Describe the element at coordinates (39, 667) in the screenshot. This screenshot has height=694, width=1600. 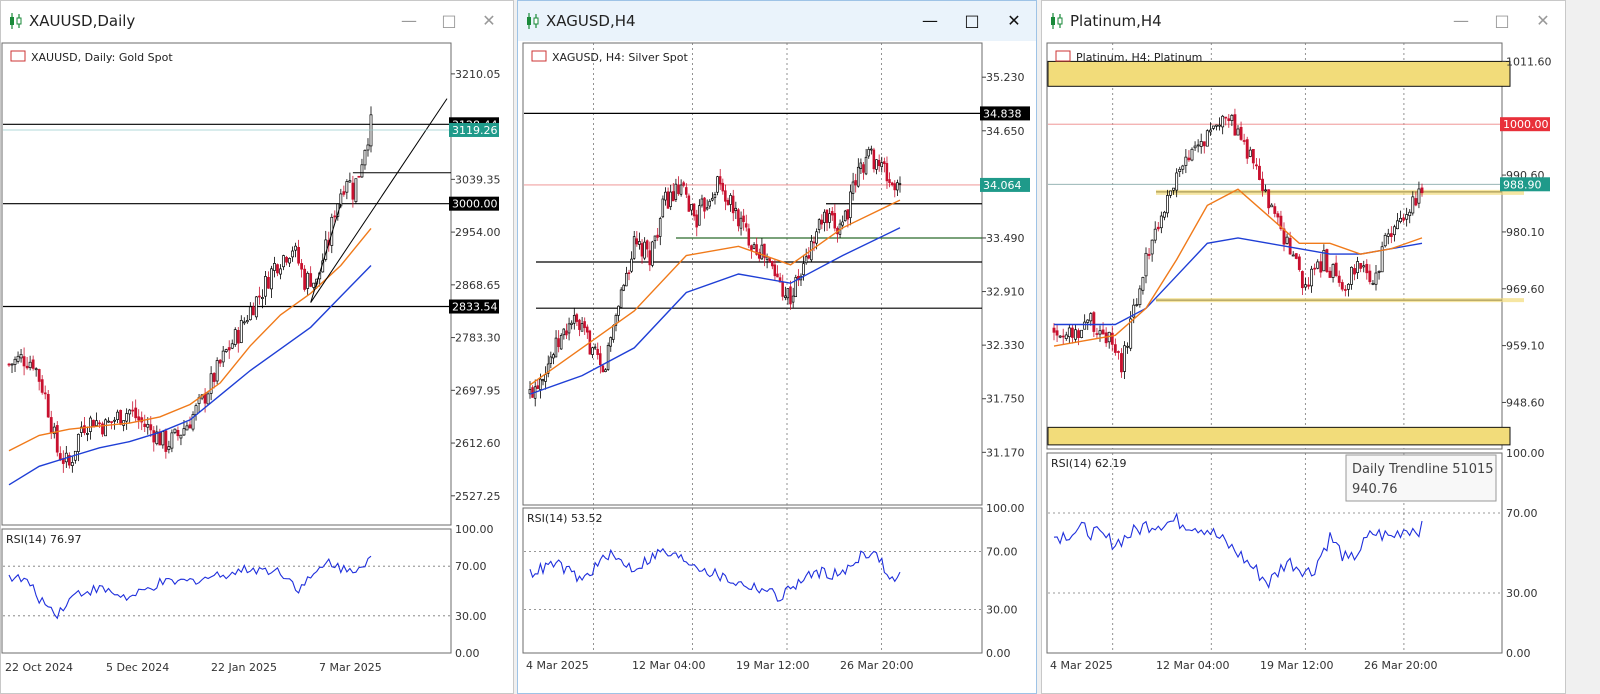
I see `date-tick-label: 22 Oct 2024` at that location.